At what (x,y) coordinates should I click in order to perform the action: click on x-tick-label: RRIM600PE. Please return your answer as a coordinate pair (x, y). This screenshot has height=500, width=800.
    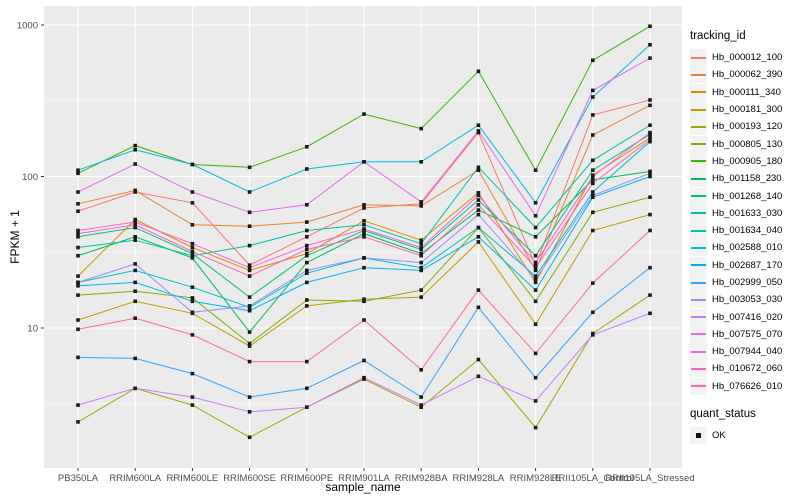
    Looking at the image, I should click on (306, 478).